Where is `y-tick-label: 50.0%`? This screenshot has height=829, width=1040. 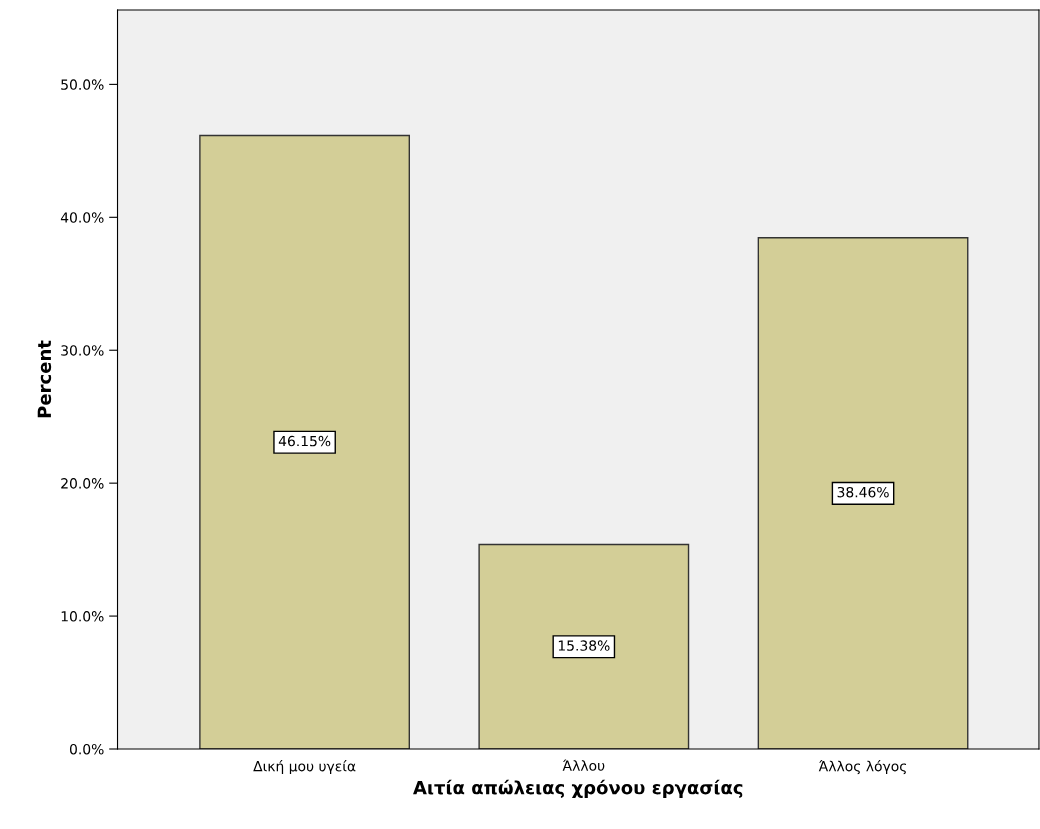 y-tick-label: 50.0% is located at coordinates (82, 84).